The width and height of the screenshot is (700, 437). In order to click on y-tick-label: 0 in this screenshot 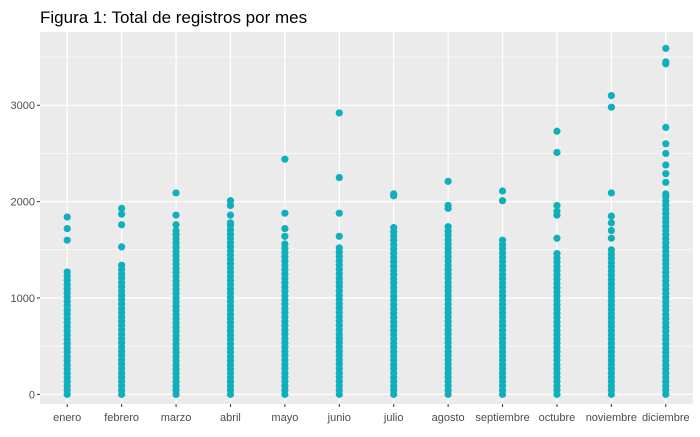, I will do `click(32, 395)`.